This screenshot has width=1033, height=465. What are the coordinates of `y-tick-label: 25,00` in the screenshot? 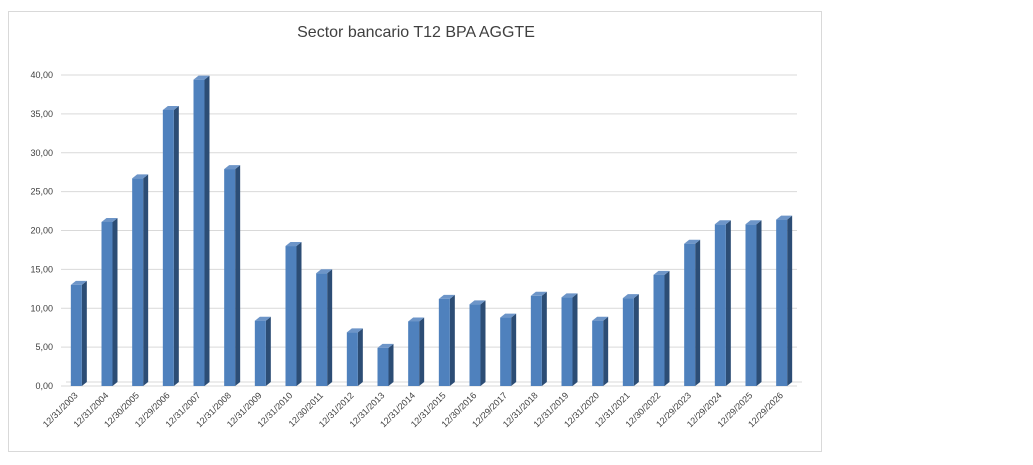 It's located at (41, 192).